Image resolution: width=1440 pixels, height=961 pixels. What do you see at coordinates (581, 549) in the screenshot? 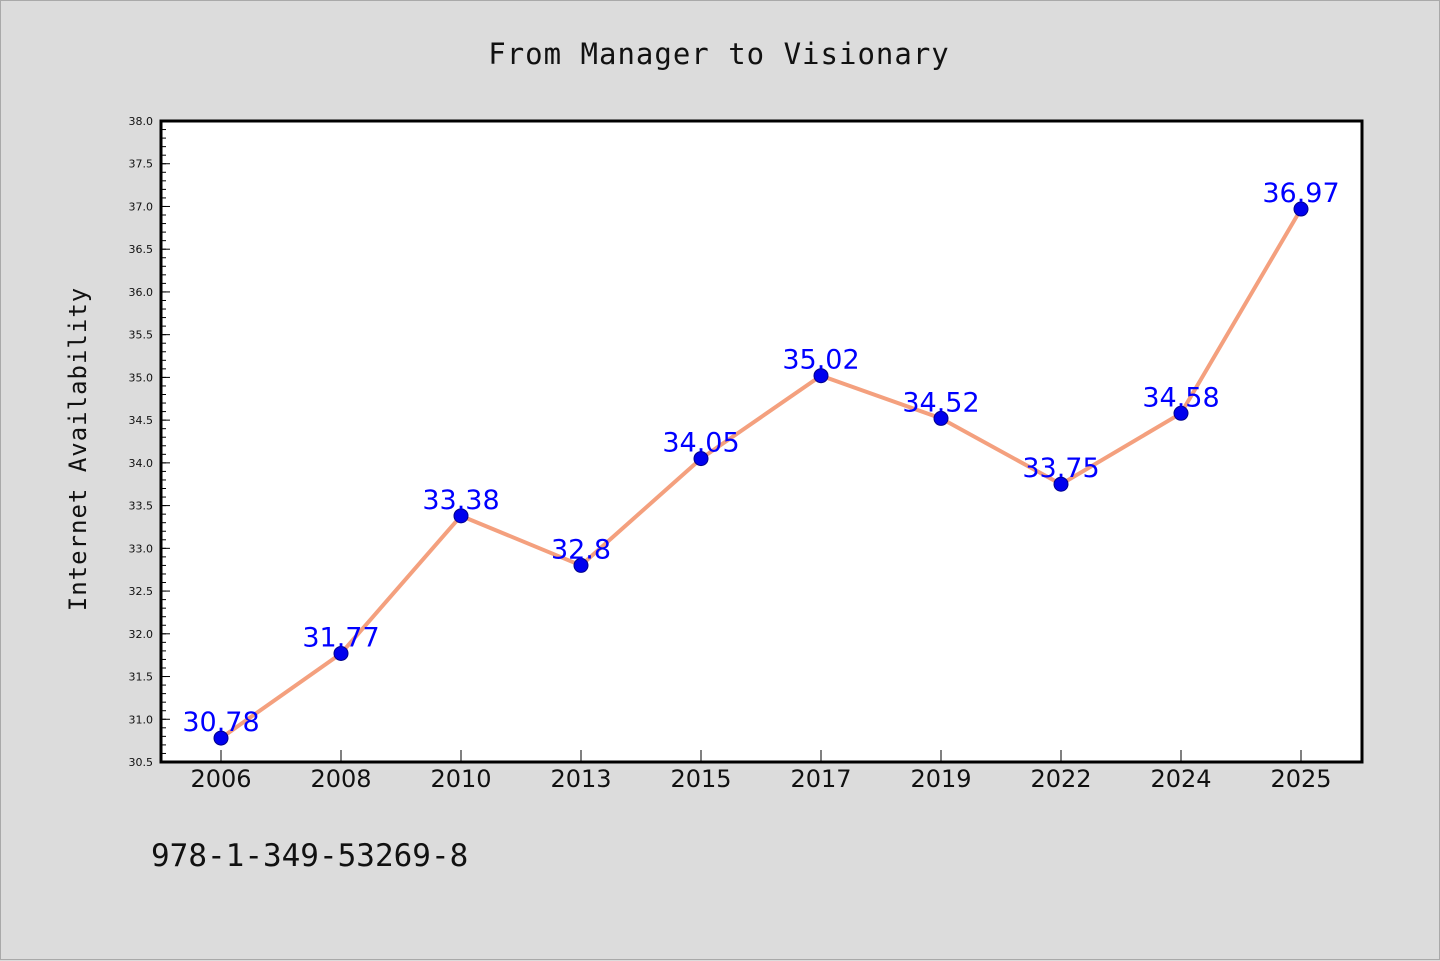
I see `data-label: 32.8` at bounding box center [581, 549].